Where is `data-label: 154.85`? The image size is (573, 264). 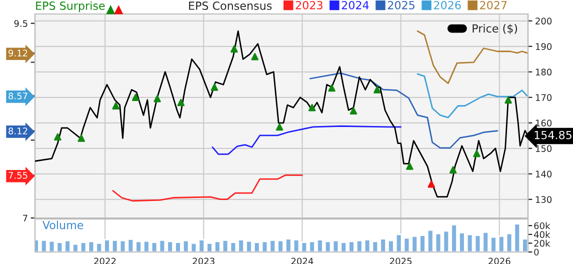
data-label: 154.85 is located at coordinates (553, 135).